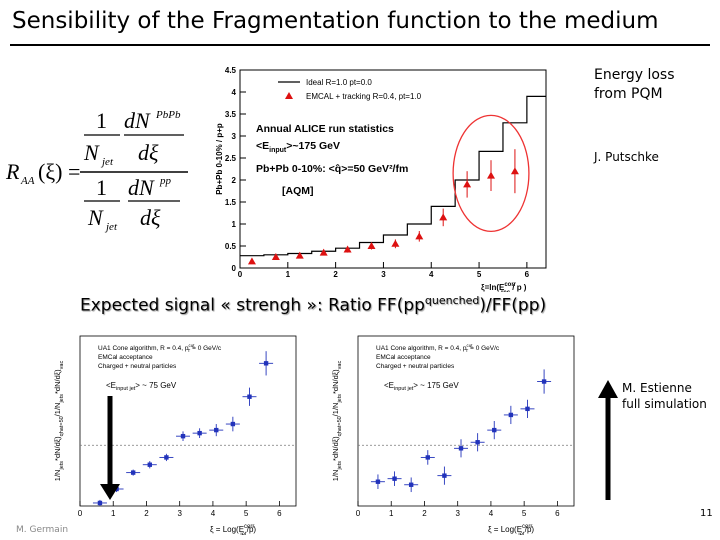 Image resolution: width=720 pixels, height=540 pixels. Describe the element at coordinates (493, 287) in the screenshot. I see `x-label-main: ξ=ln(E` at that location.